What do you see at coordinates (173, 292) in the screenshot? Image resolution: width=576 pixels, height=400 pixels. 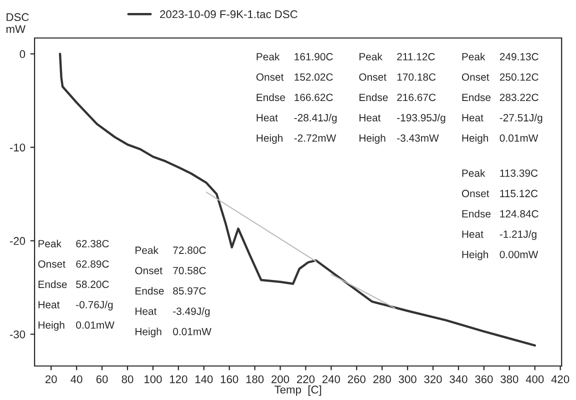 I see `text: Peak 72.80C Onset 70.58C Endse 85.97C Heat -3.49J/g Heigh 0.01mW` at bounding box center [173, 292].